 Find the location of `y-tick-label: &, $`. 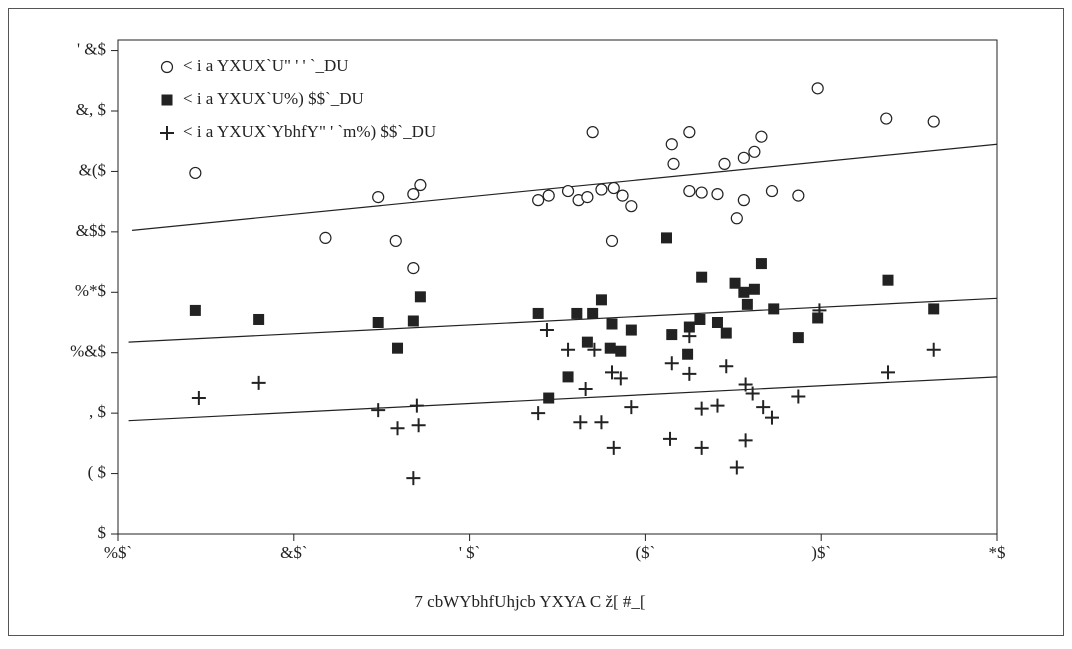

y-tick-label: &, $ is located at coordinates (91, 109).